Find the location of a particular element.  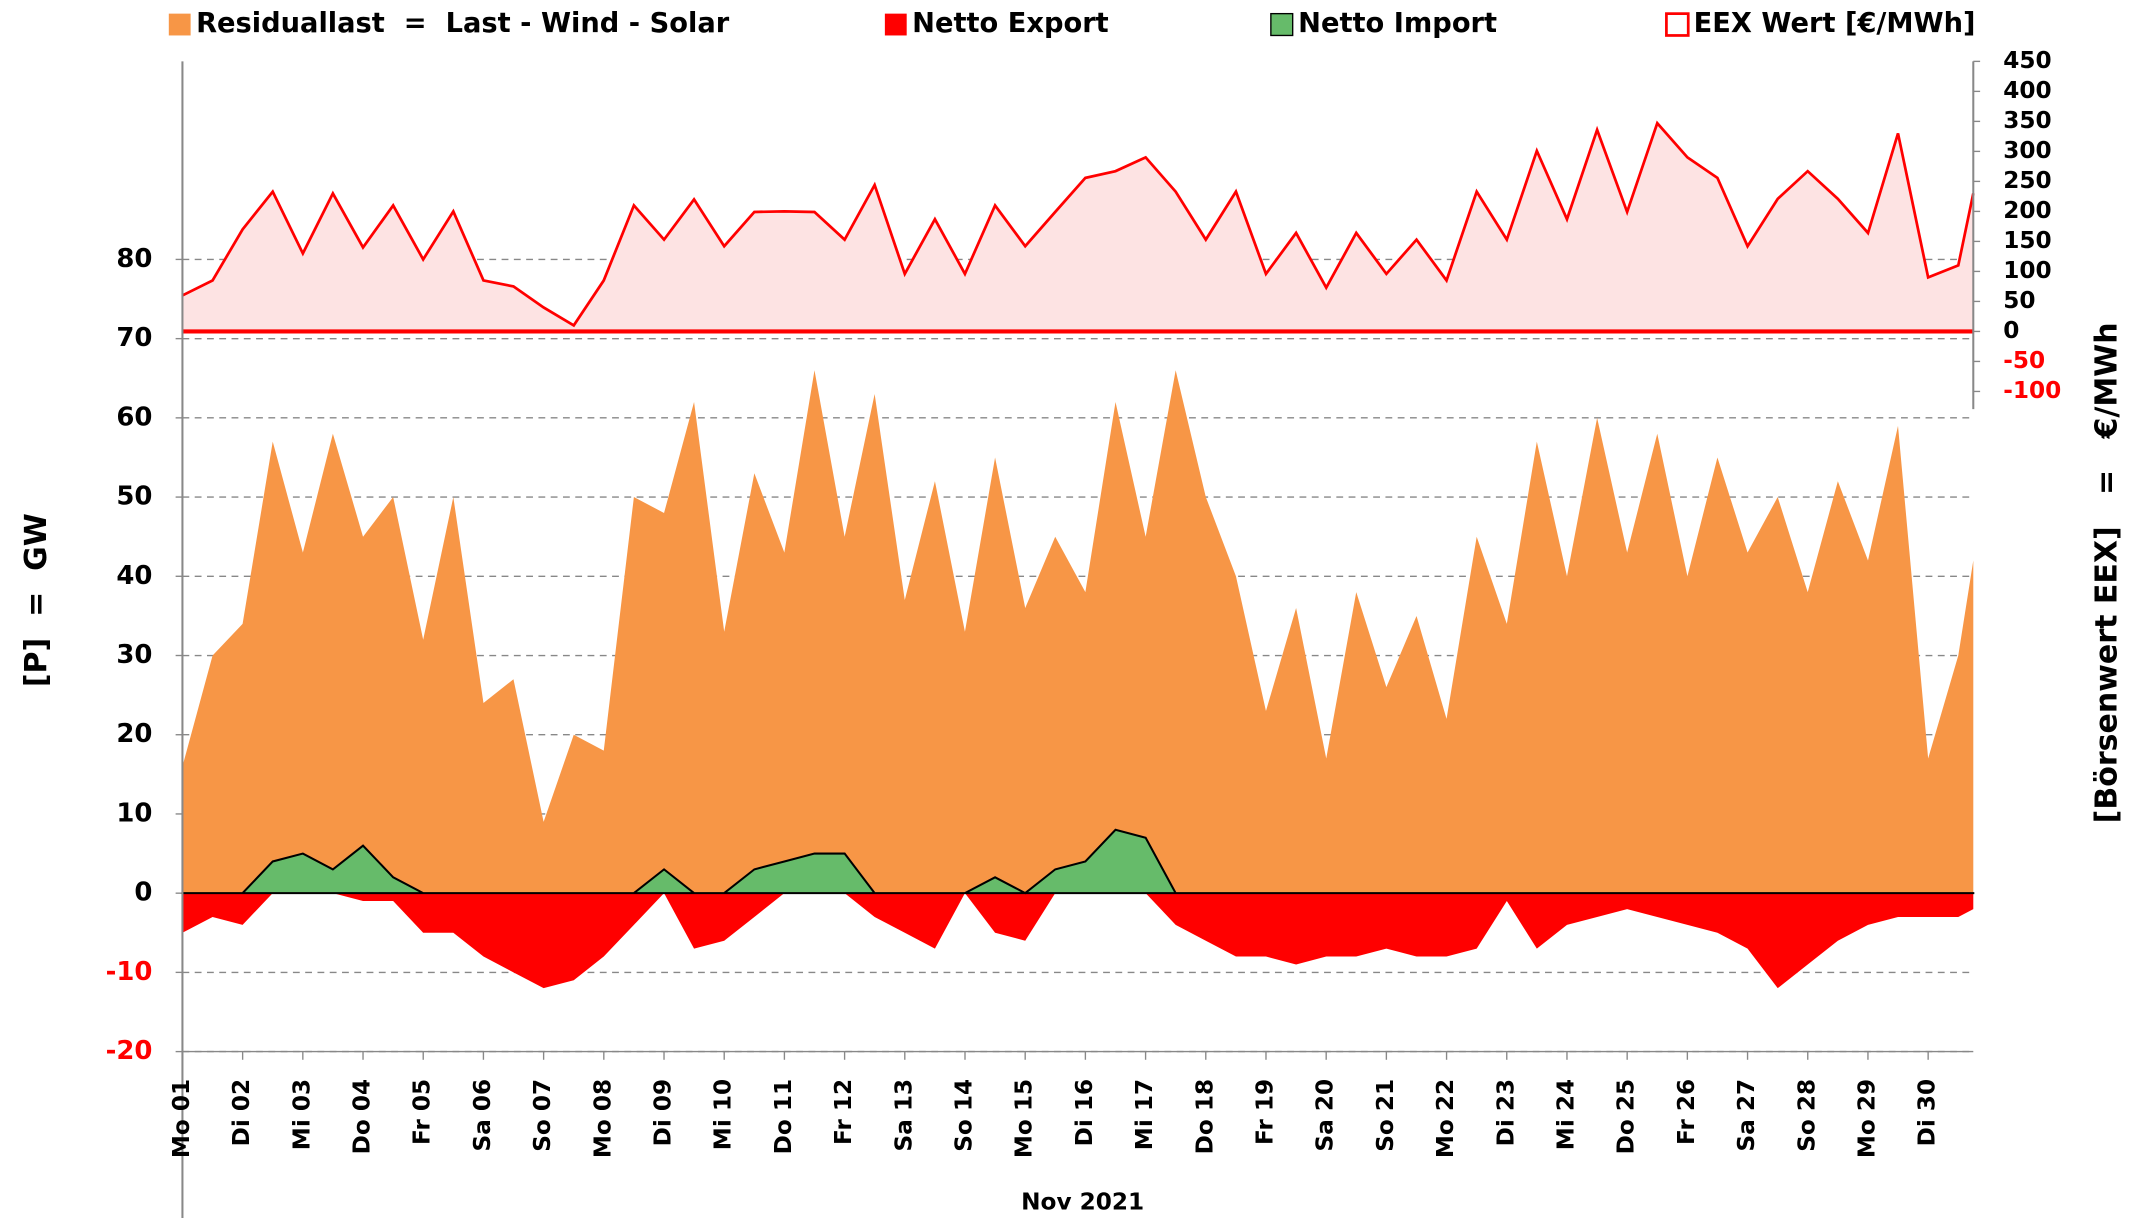

eex-line is located at coordinates (1078, 224).